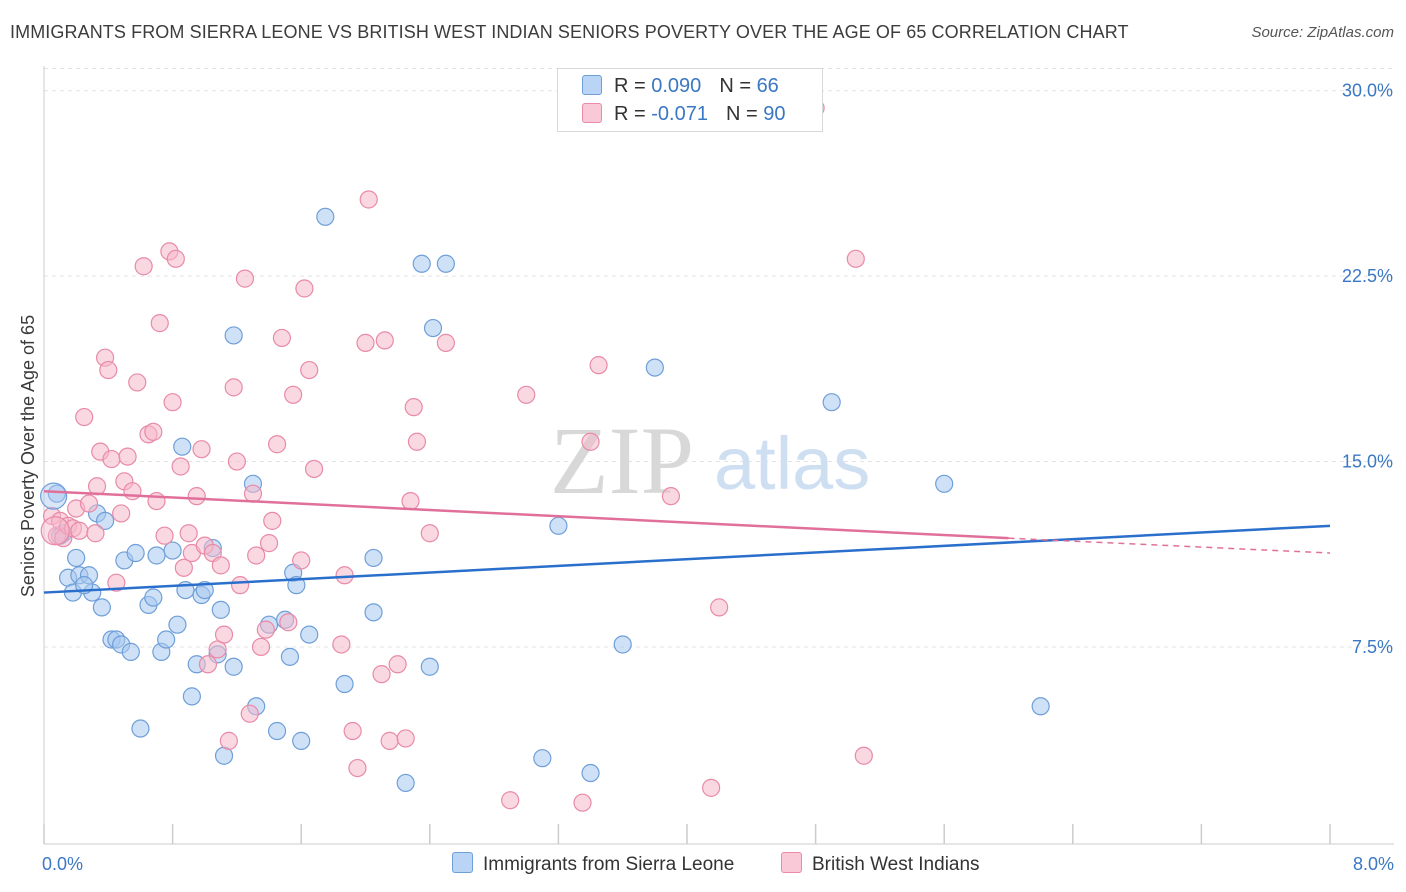 The height and width of the screenshot is (892, 1406). I want to click on watermark-atlas: atlas, so click(792, 463).